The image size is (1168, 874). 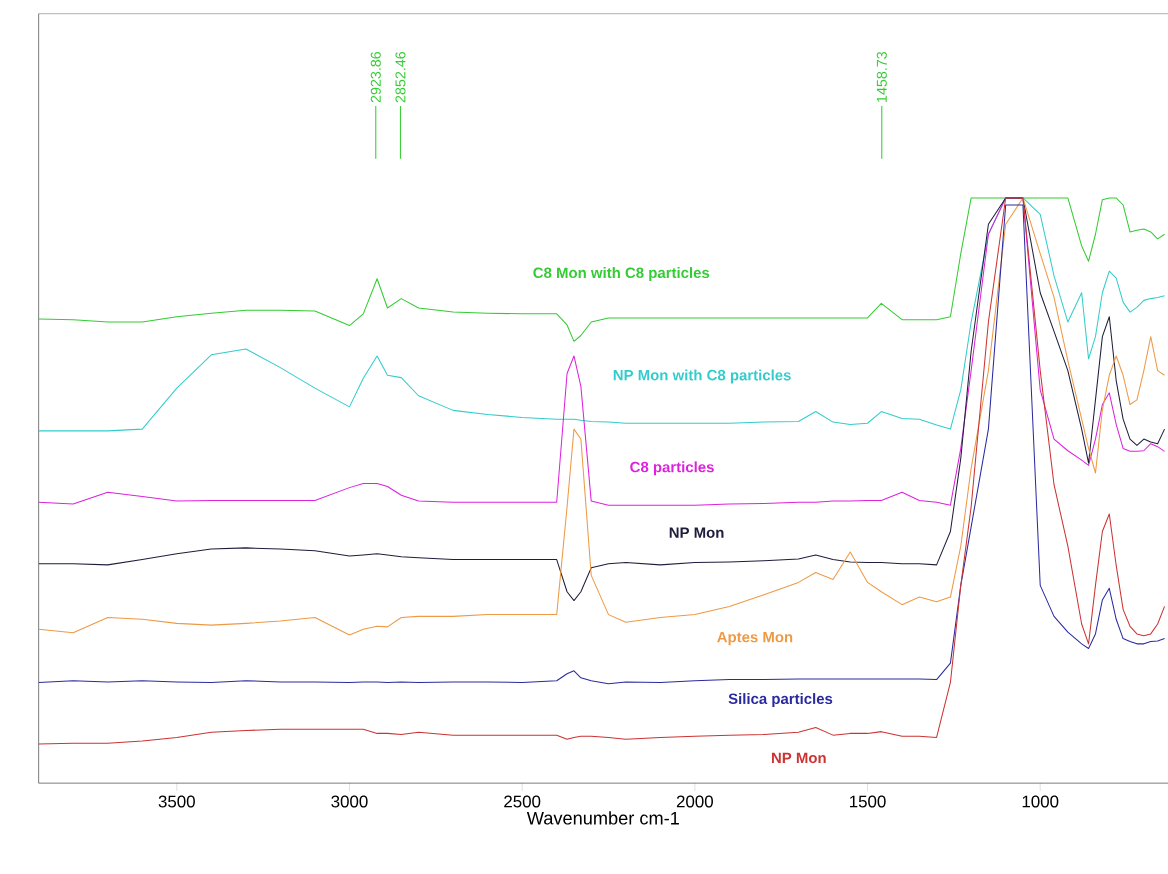 I want to click on ref-line-label: 1458.73, so click(x=881, y=76).